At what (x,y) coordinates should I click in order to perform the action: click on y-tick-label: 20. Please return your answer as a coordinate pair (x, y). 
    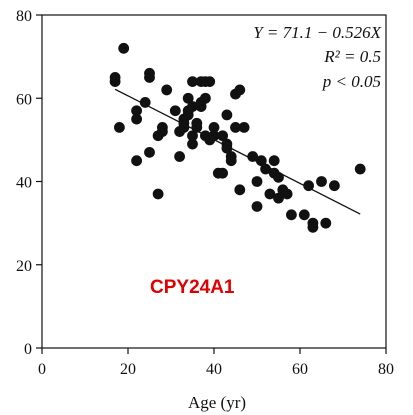
    Looking at the image, I should click on (24, 266).